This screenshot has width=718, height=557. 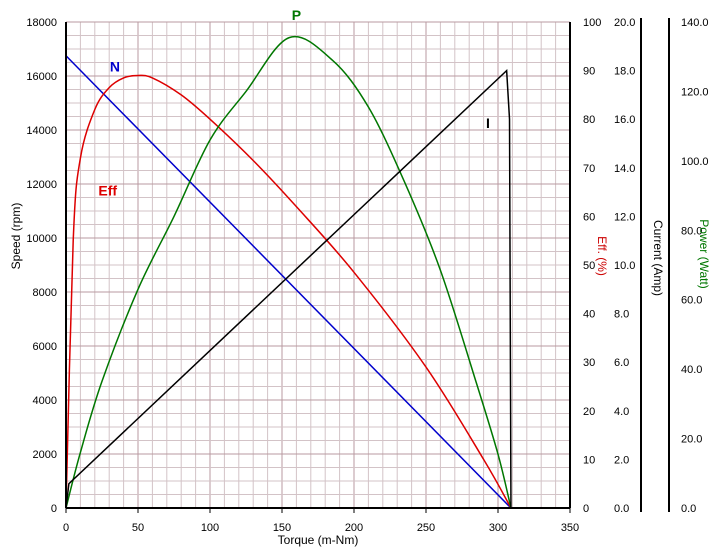 What do you see at coordinates (691, 301) in the screenshot?
I see `power-tick-label: 60.0` at bounding box center [691, 301].